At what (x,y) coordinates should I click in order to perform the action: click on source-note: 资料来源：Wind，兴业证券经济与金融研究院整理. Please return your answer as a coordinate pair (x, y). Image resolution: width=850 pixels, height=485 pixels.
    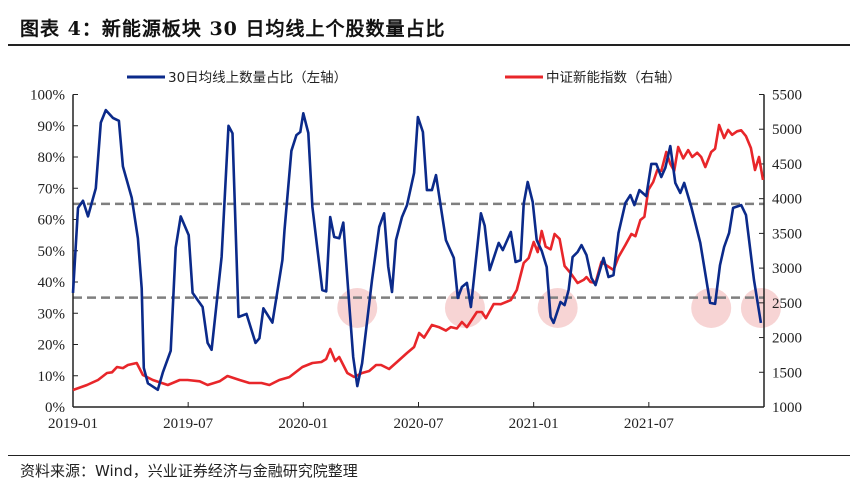
    Looking at the image, I should click on (189, 471).